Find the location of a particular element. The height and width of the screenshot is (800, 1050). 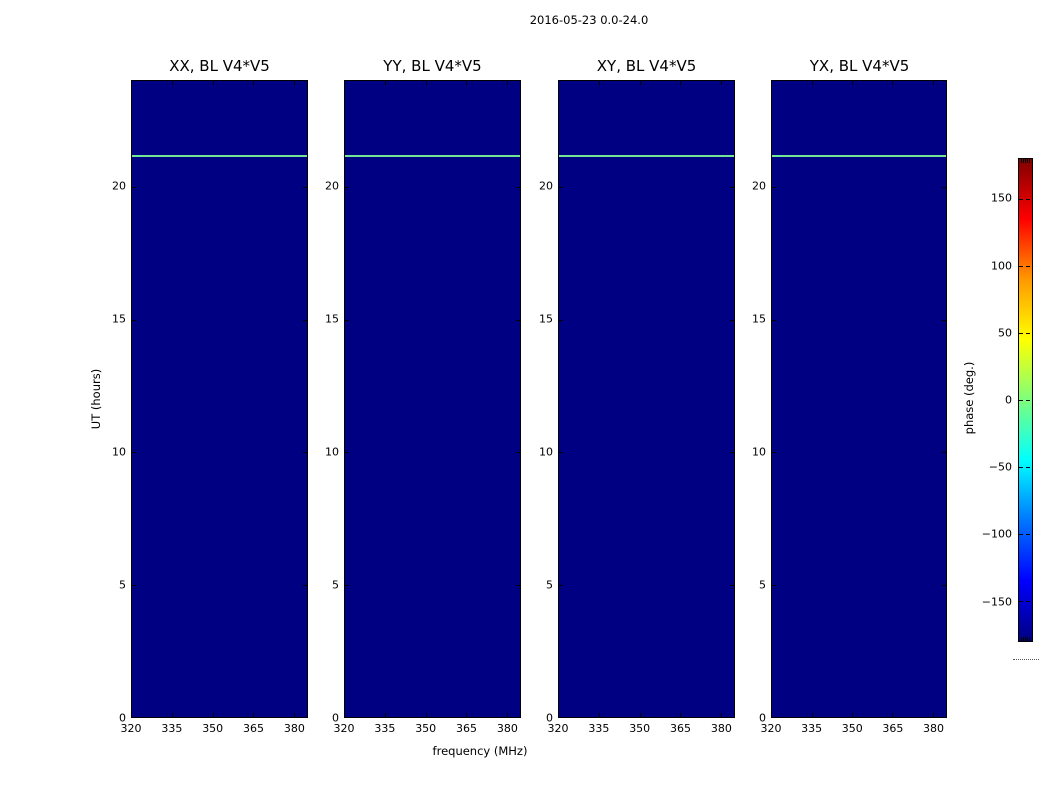

colorbar-tick-label: −100 is located at coordinates (996, 534).